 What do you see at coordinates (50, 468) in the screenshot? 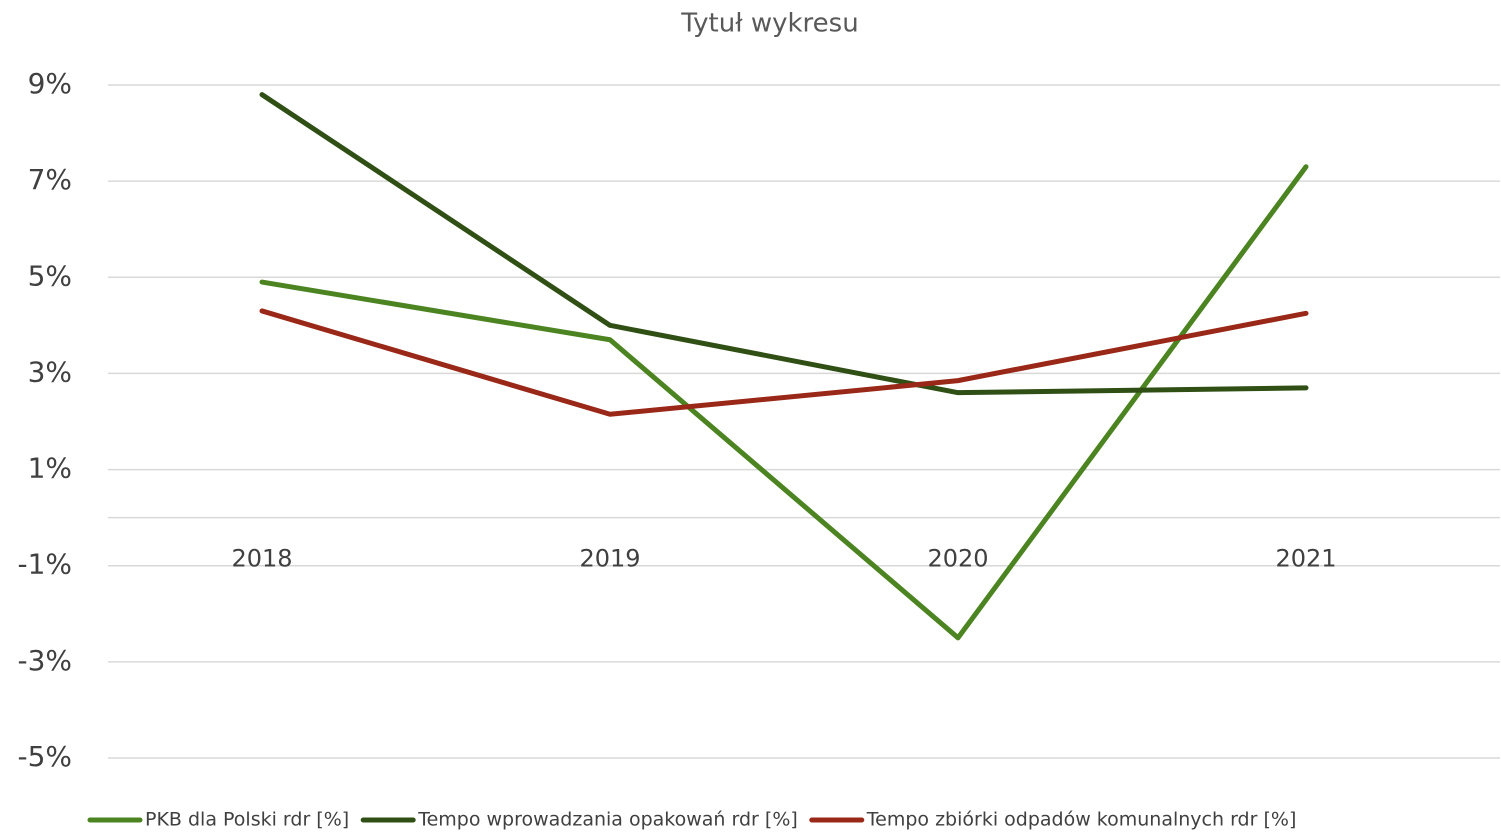
I see `y-tick-label: 1%` at bounding box center [50, 468].